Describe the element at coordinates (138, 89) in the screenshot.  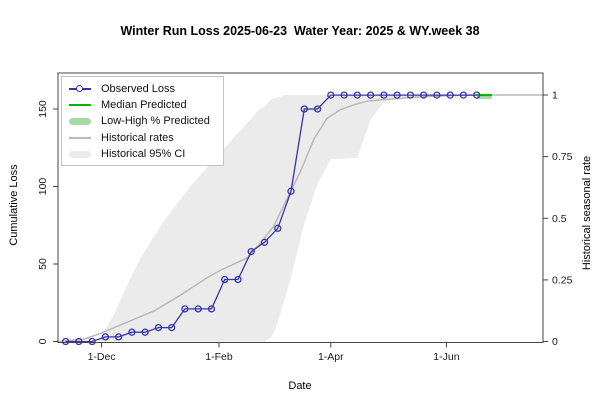
I see `legend-label: Observed Loss` at that location.